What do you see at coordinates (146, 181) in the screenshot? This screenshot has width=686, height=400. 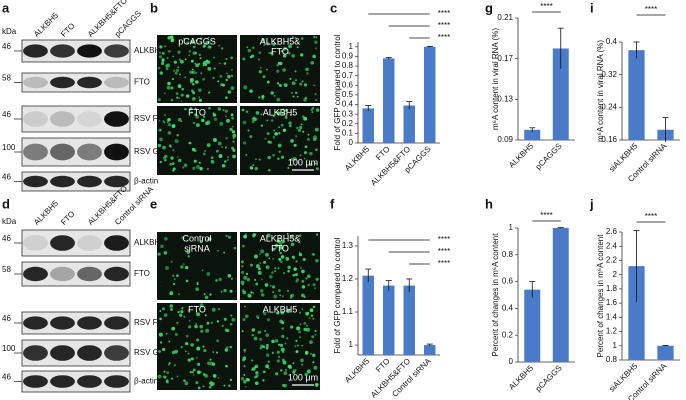 I see `band-label: β-actin` at bounding box center [146, 181].